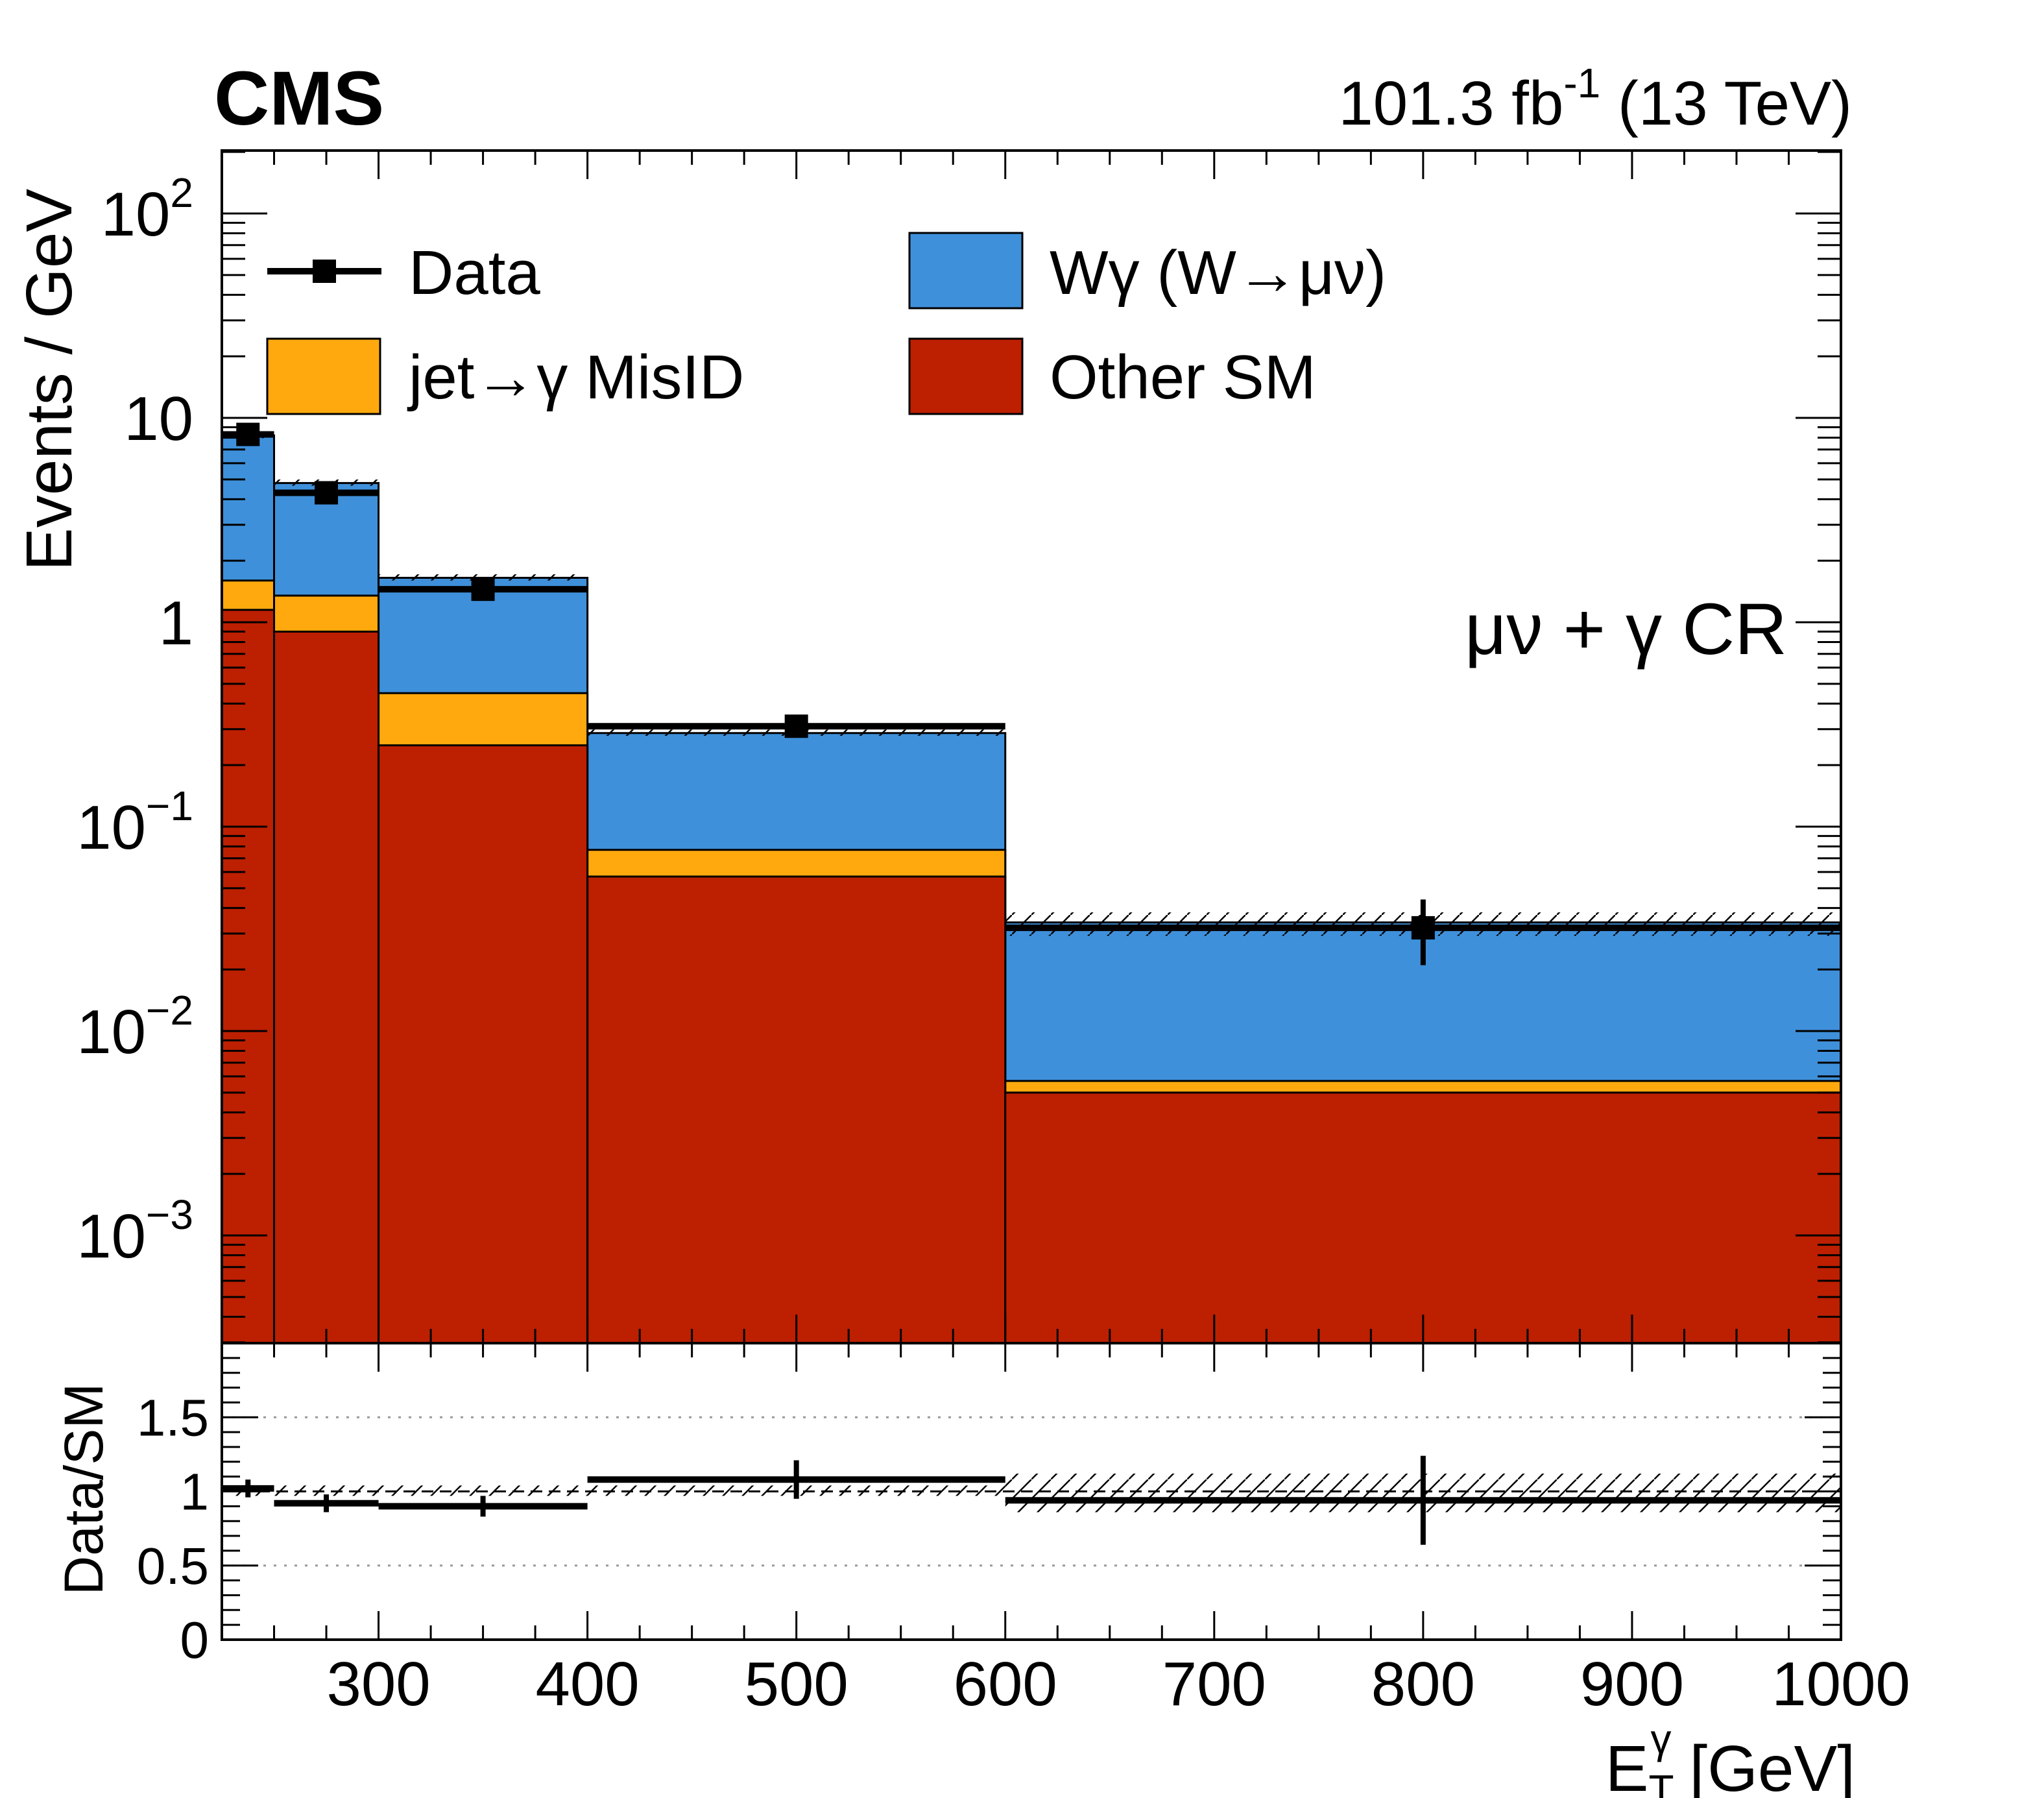 Image resolution: width=2044 pixels, height=1798 pixels. What do you see at coordinates (1450, 103) in the screenshot?
I see `luminosity-value: 101.3 fb` at bounding box center [1450, 103].